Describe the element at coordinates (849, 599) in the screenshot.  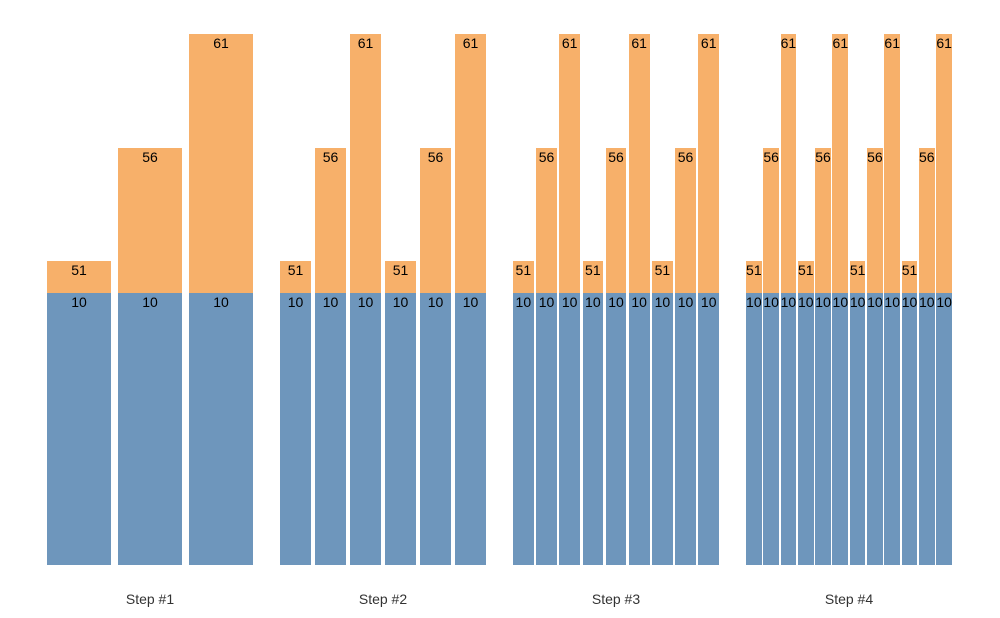
I see `x-axis-label-step-4: Step #4` at that location.